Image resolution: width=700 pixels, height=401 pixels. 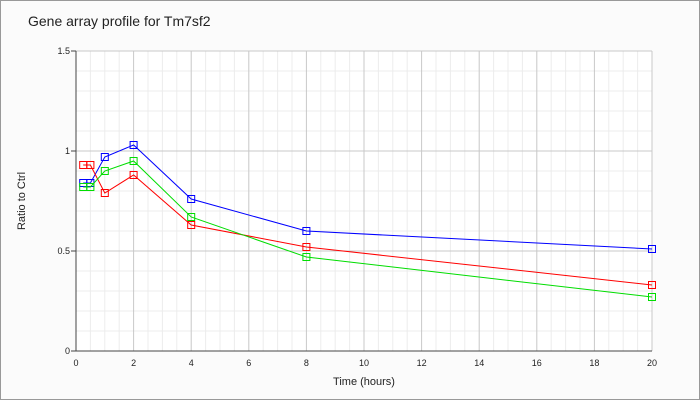 I want to click on x-tick-label: 20, so click(x=652, y=363).